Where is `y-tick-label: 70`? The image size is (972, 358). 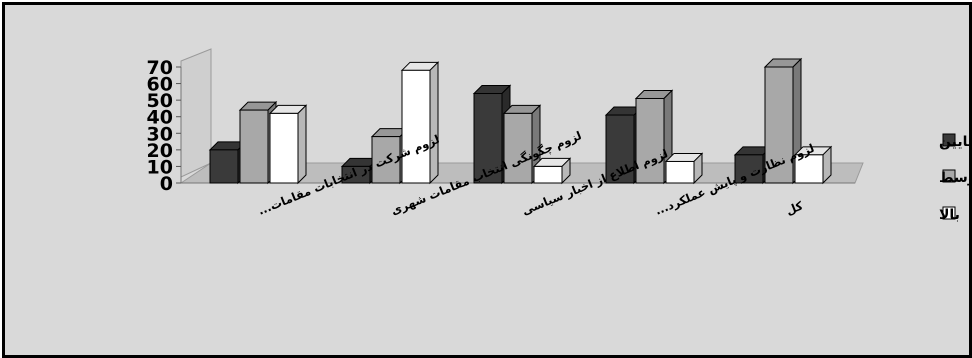 y-tick-label: 70 is located at coordinates (160, 68).